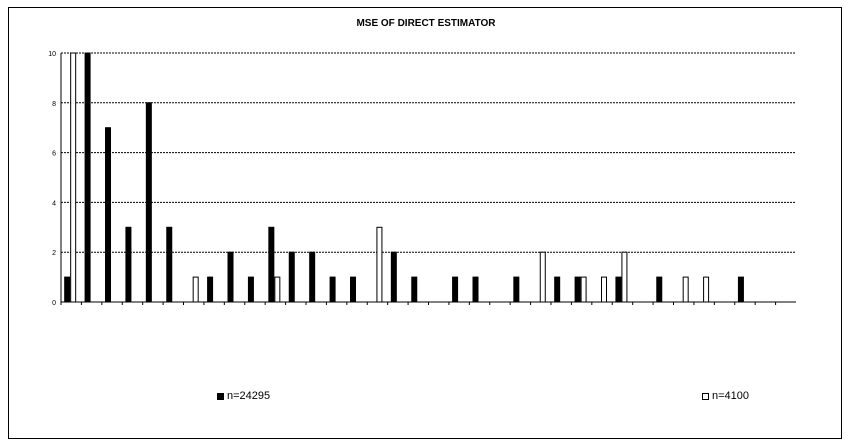 The height and width of the screenshot is (447, 850). I want to click on y-tick-label-4: 8, so click(54, 104).